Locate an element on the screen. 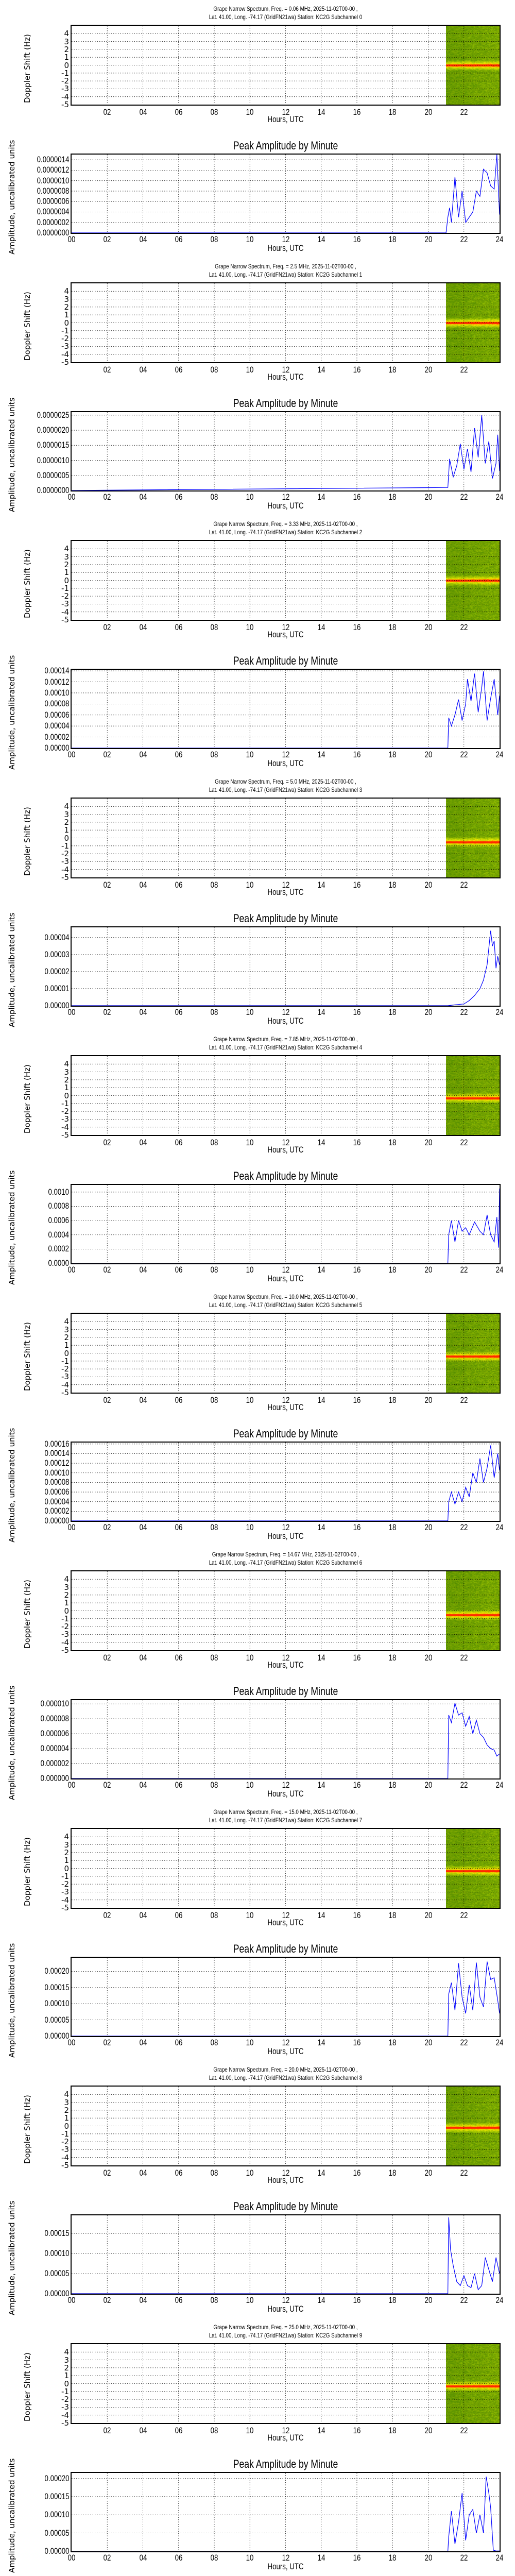 The image size is (515, 2576). spectrum-y-tick: -4 is located at coordinates (65, 96).